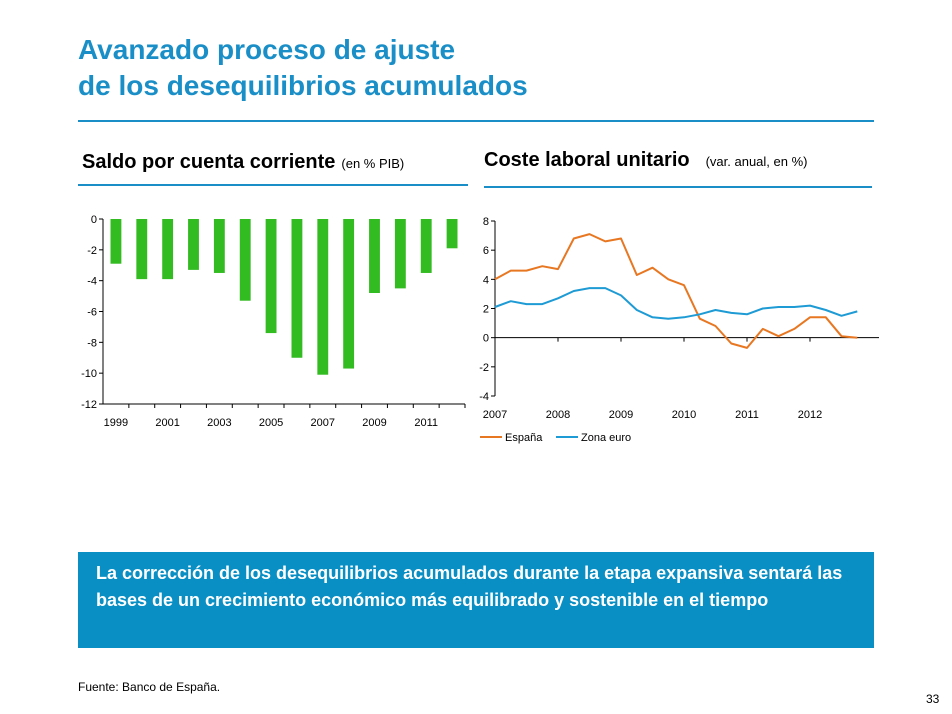 Image resolution: width=952 pixels, height=714 pixels. I want to click on line-chart-title: Coste laboral unitario, so click(587, 160).